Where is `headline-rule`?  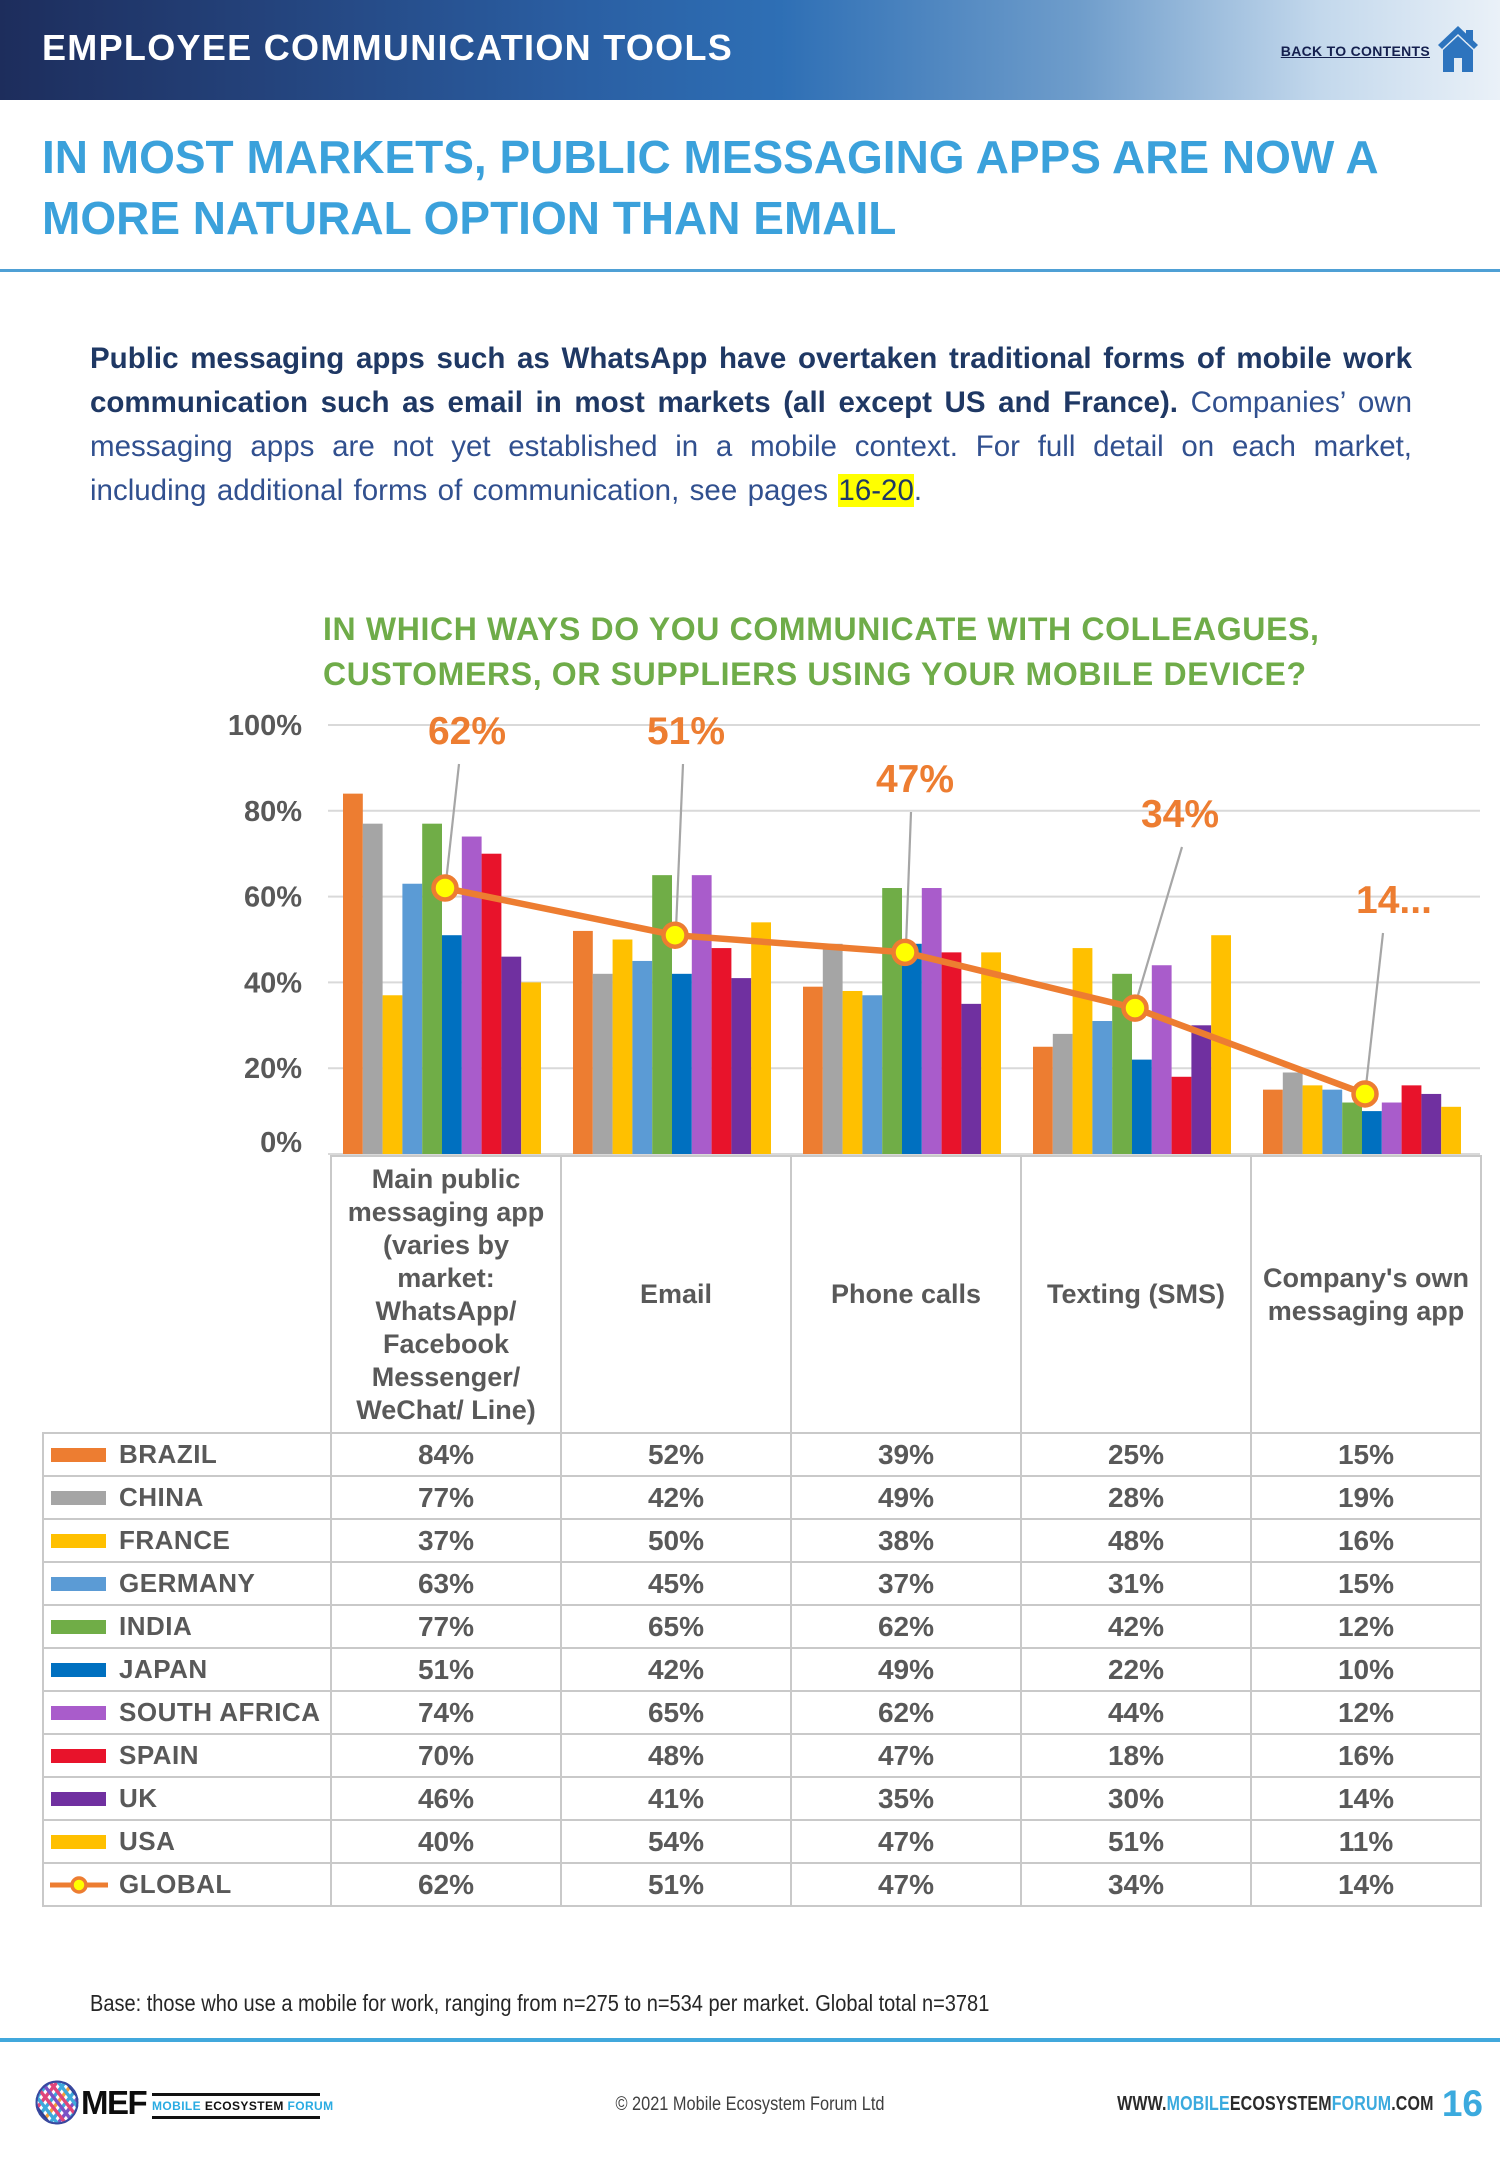
headline-rule is located at coordinates (750, 270).